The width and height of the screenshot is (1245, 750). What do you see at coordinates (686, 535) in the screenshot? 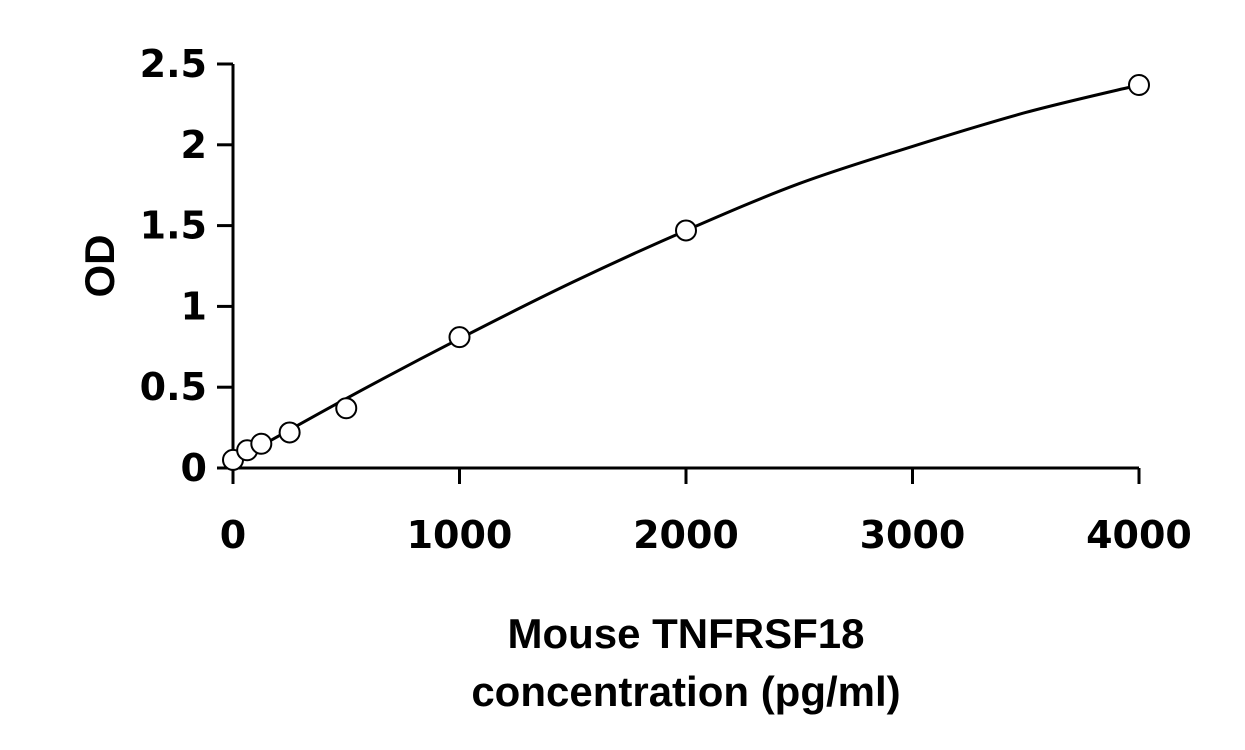
I see `x-tick-label: 2000` at bounding box center [686, 535].